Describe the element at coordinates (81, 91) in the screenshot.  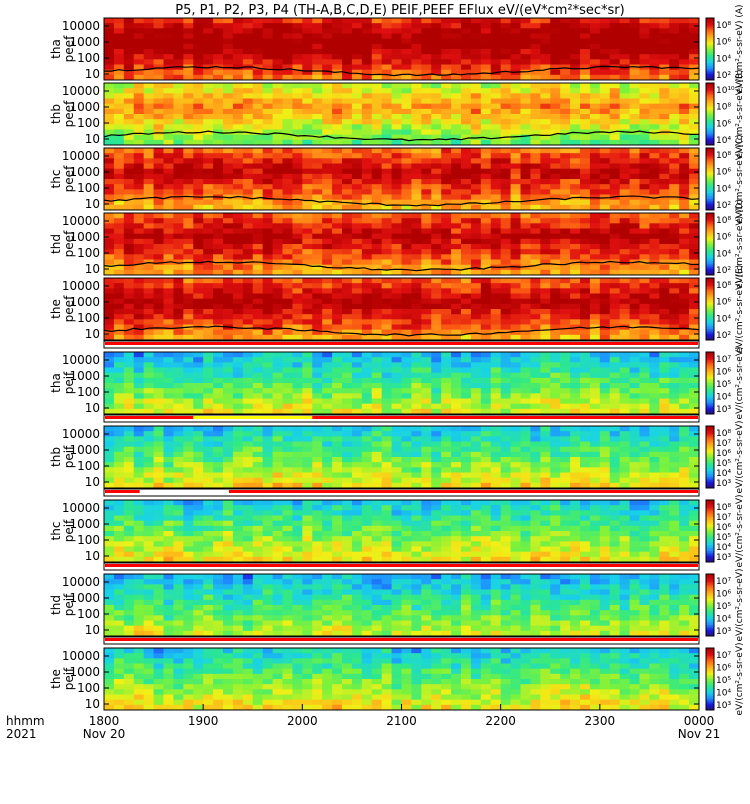
I see `y-tick-label: 10000` at that location.